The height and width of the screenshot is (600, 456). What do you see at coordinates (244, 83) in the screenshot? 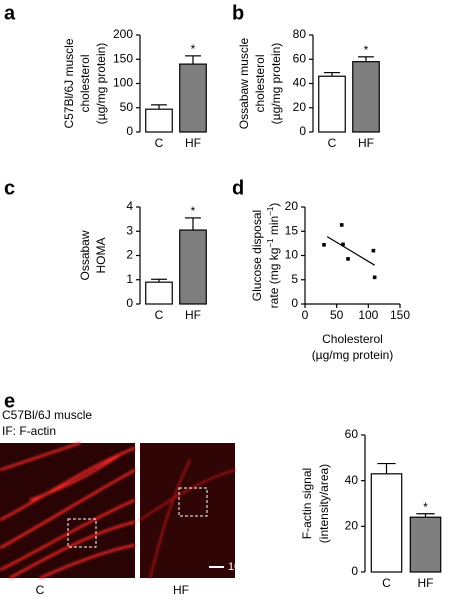
I see `y-axis-label: Ossabaw muscle` at bounding box center [244, 83].